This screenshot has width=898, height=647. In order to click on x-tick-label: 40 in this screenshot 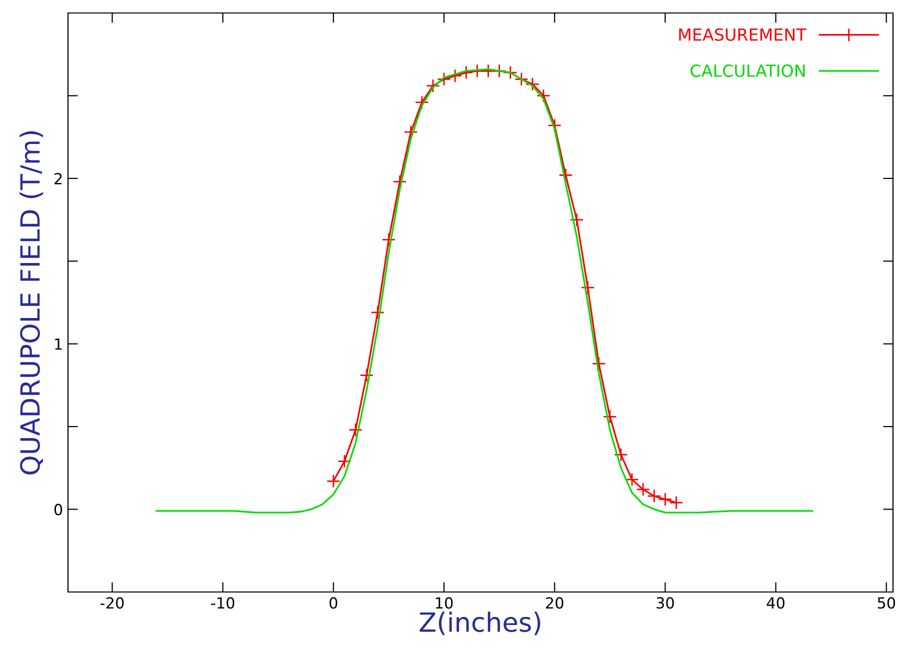, I will do `click(775, 603)`.